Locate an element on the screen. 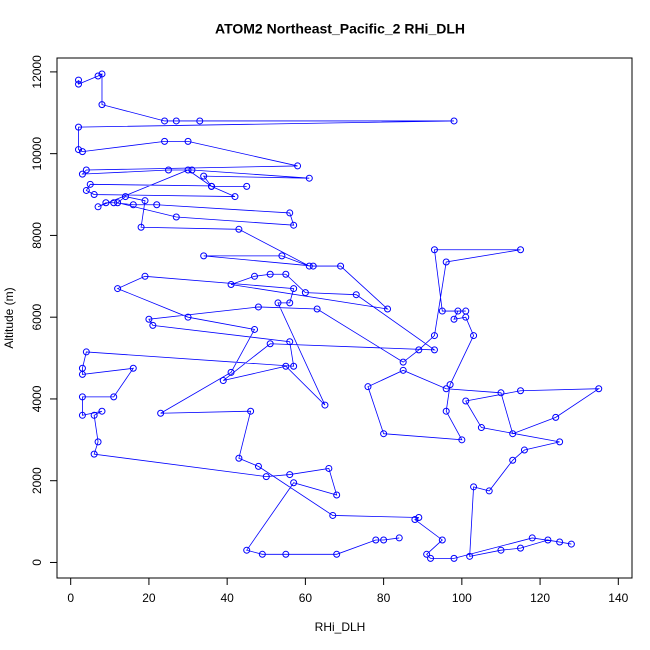 This screenshot has width=650, height=650. x-tick-label: 100 is located at coordinates (462, 598).